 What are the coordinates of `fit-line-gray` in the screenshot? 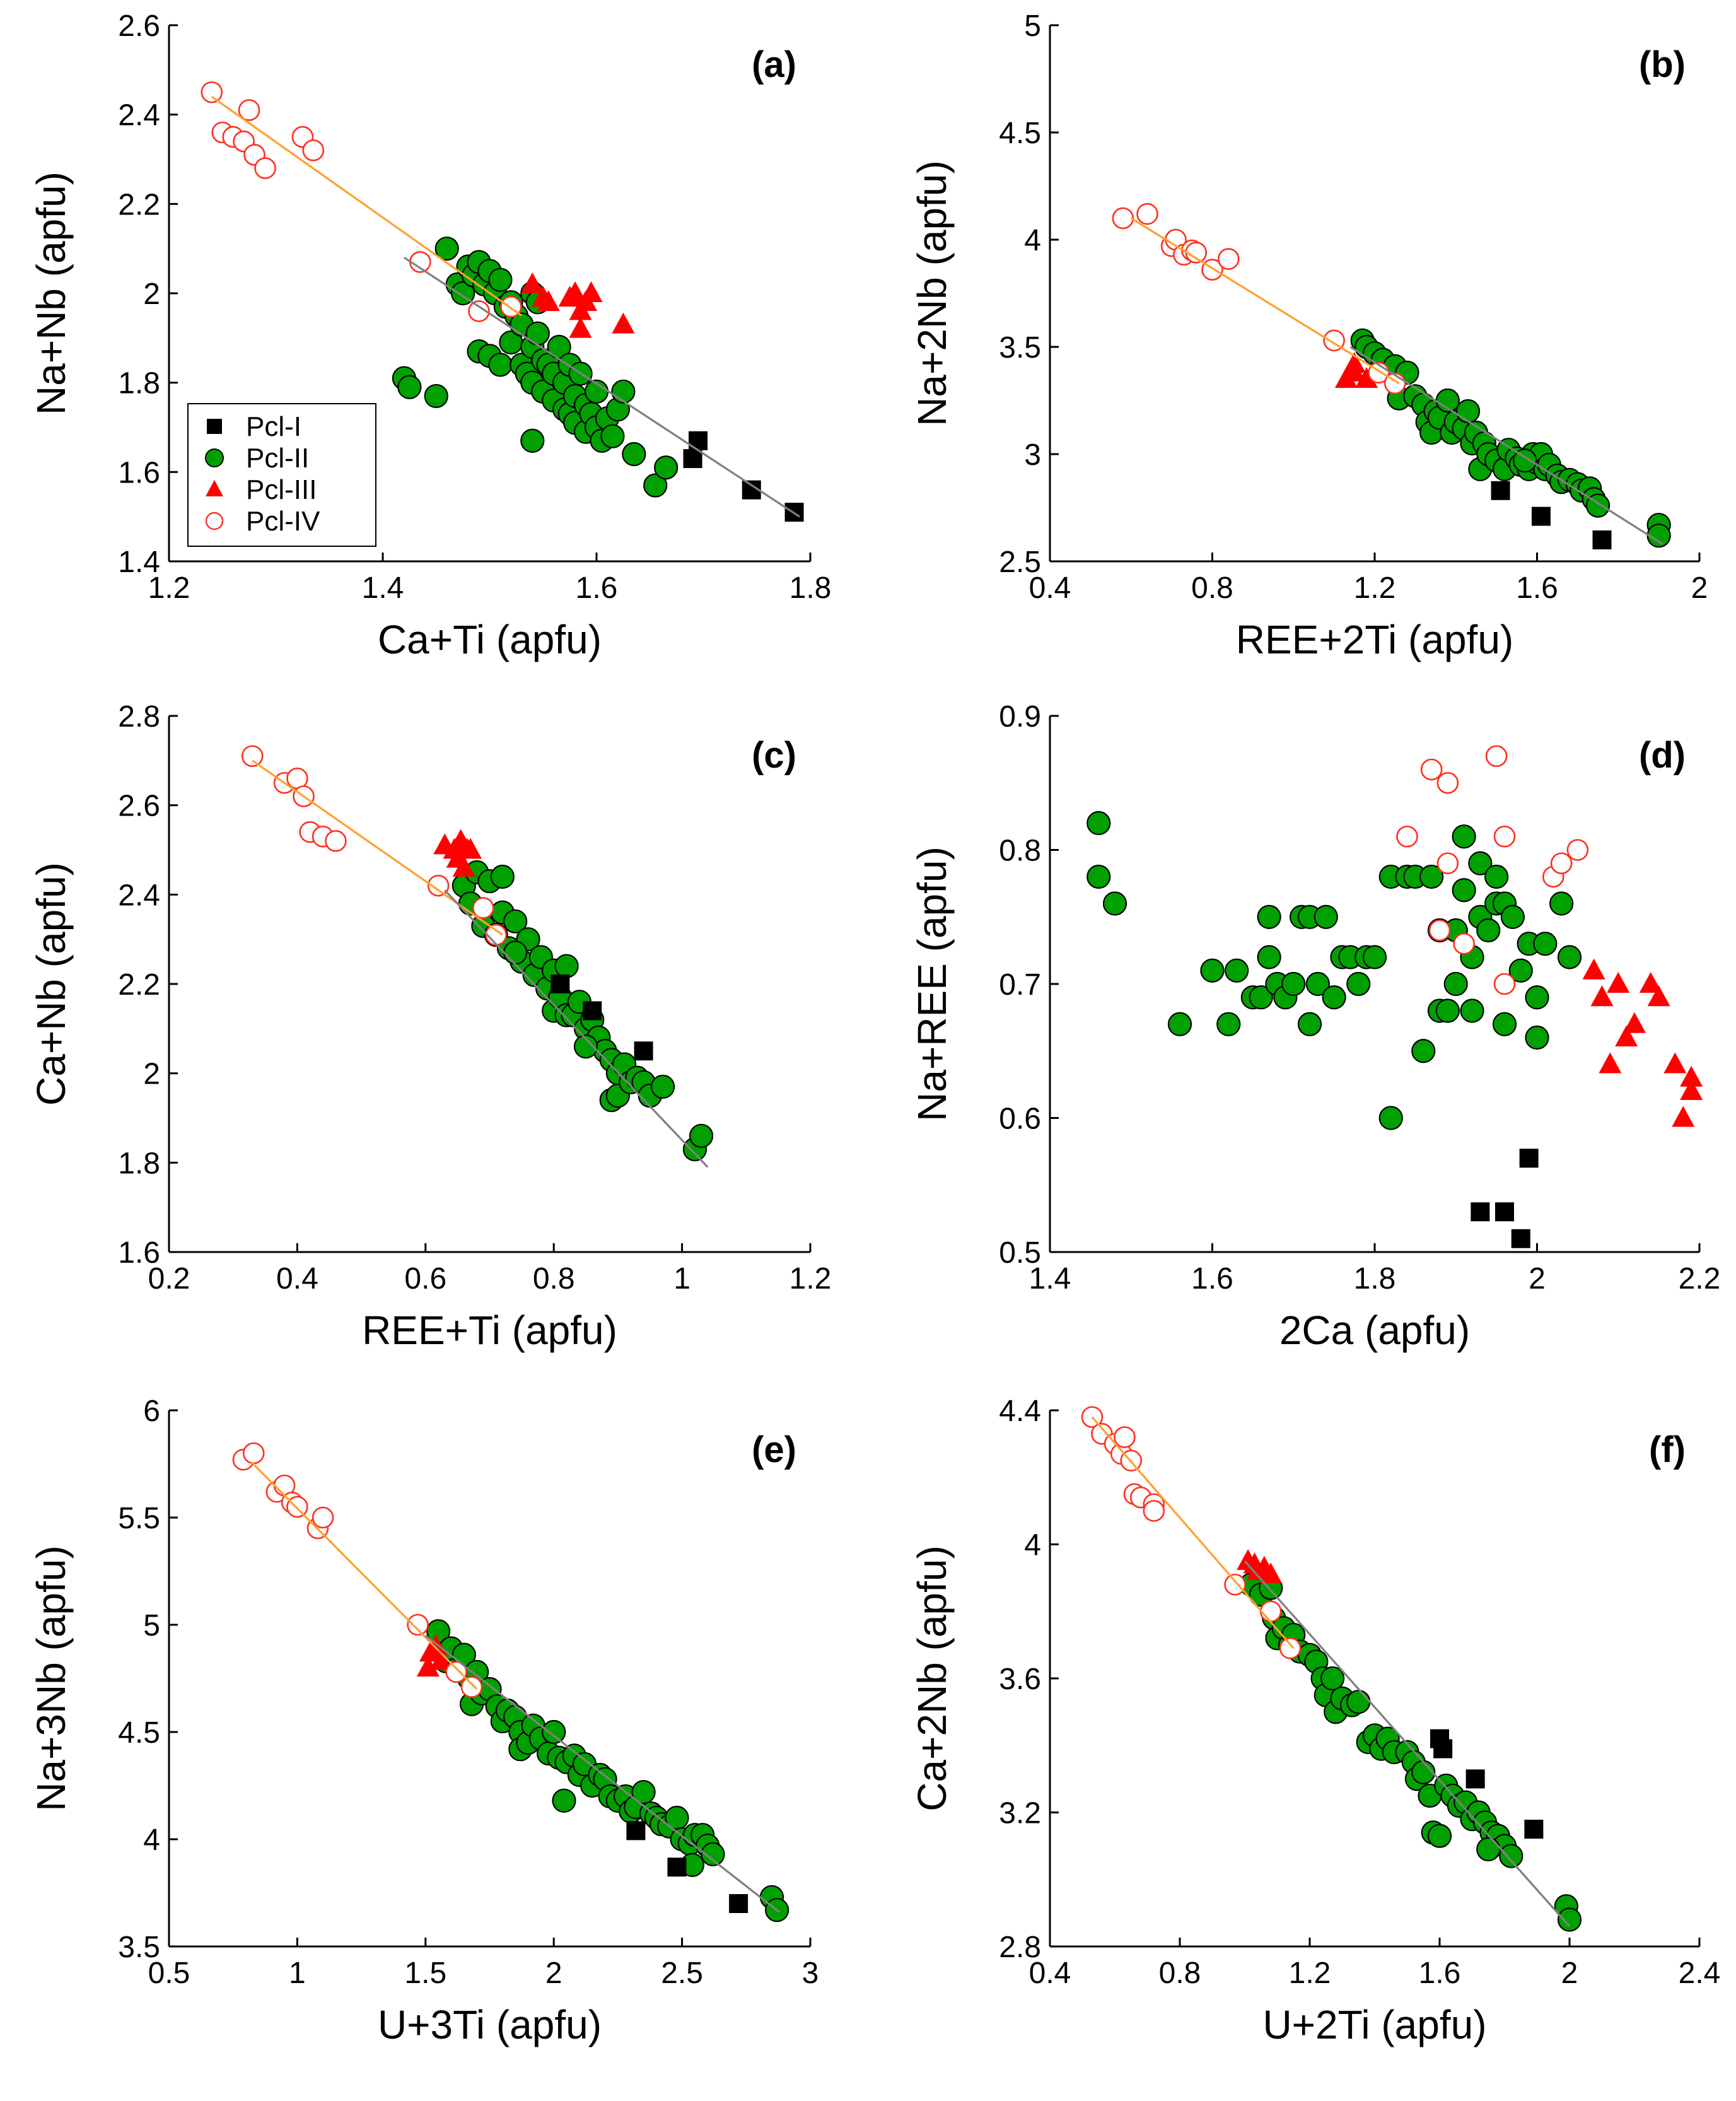 It's located at (1408, 1744).